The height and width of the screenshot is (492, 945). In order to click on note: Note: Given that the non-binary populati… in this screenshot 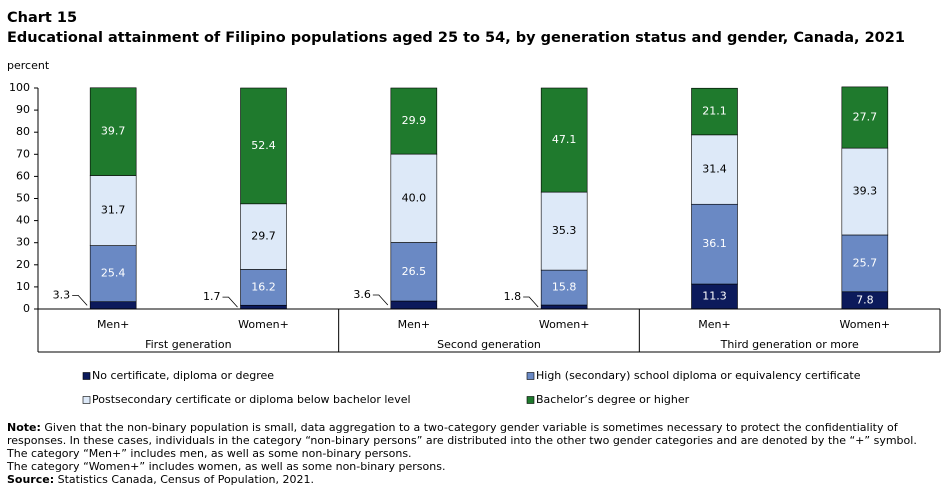, I will do `click(474, 434)`.